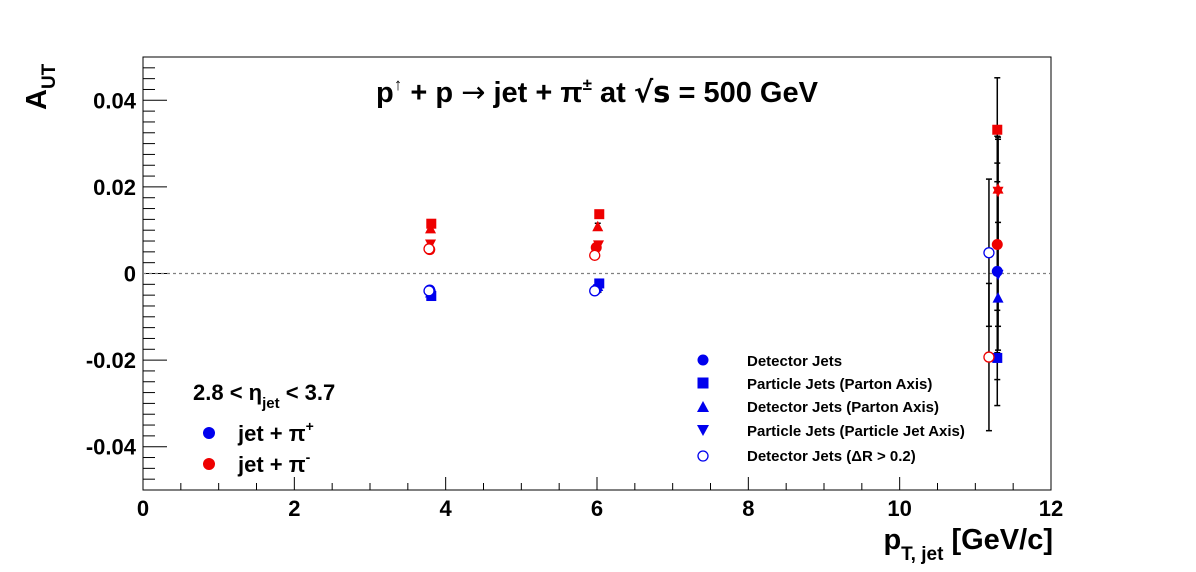  I want to click on title-pm: ±, so click(587, 84).